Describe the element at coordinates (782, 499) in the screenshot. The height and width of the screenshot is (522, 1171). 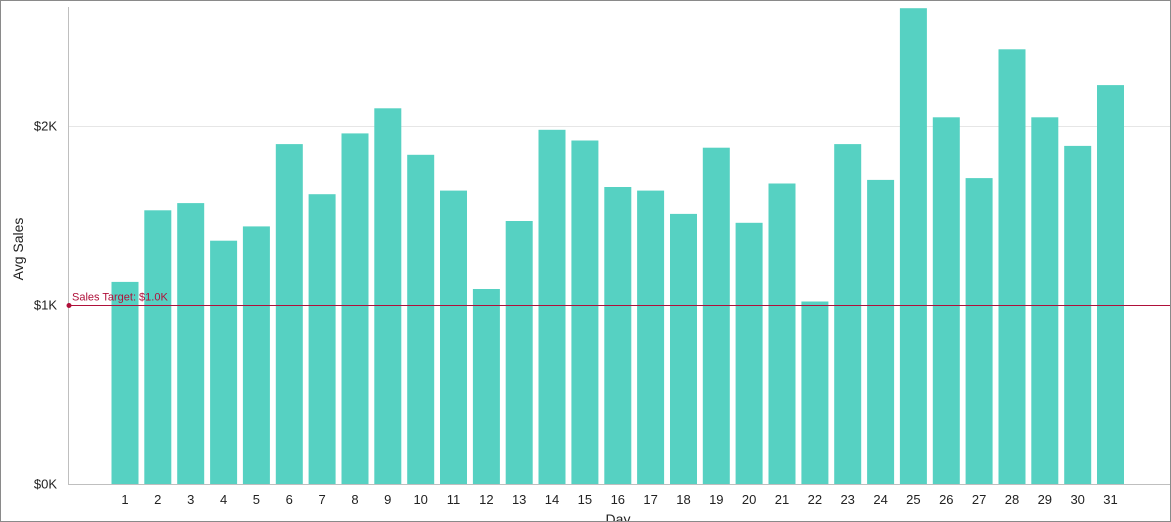
I see `x-tick-label: 21` at that location.